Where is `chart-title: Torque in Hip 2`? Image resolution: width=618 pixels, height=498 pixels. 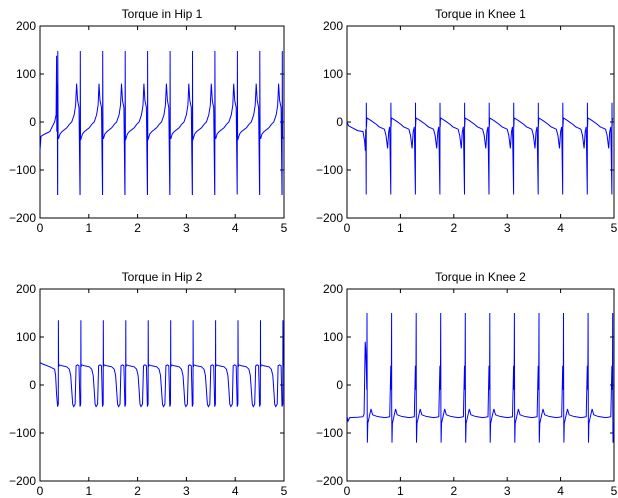 chart-title: Torque in Hip 2 is located at coordinates (162, 277).